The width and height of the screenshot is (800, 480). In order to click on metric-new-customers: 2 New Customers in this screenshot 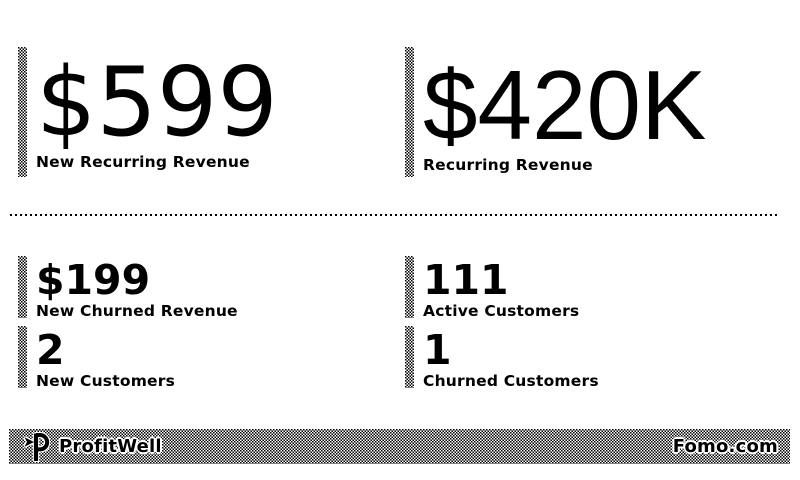, I will do `click(97, 358)`.